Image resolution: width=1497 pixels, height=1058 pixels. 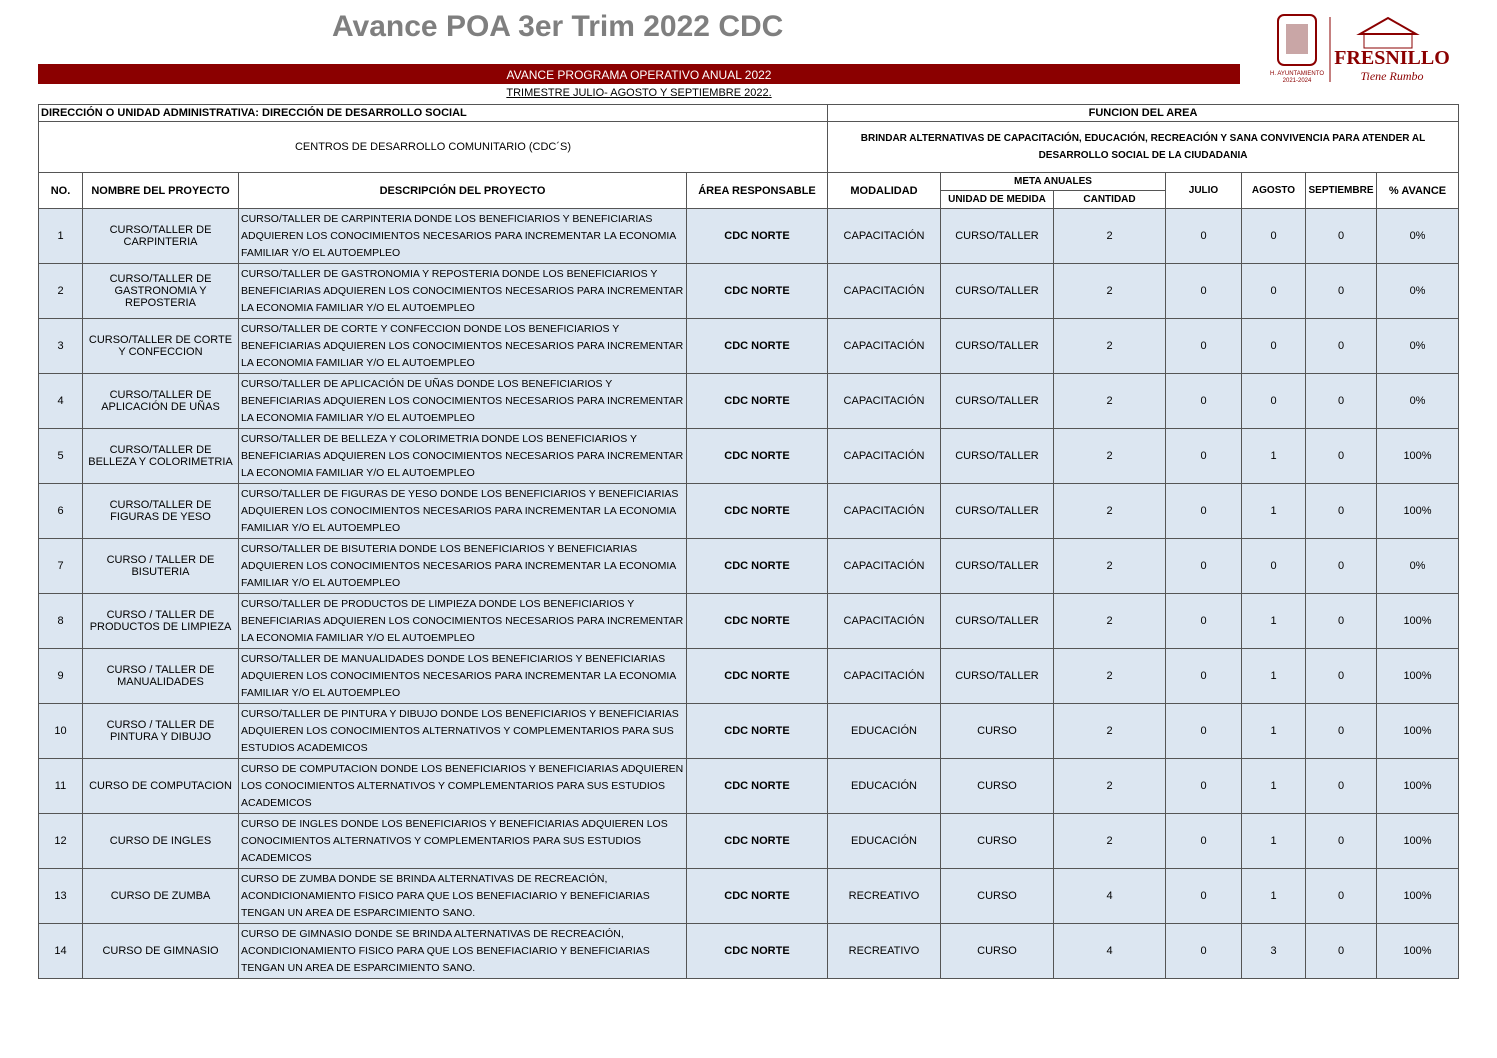 What do you see at coordinates (757, 190) in the screenshot?
I see `col-header: ÁREA RESPONSABLE` at bounding box center [757, 190].